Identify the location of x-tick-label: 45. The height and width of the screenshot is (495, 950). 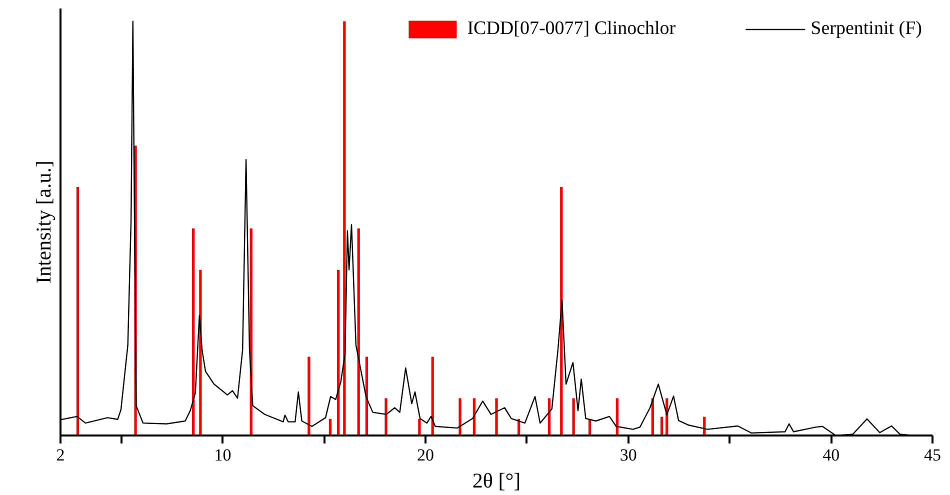
(932, 455).